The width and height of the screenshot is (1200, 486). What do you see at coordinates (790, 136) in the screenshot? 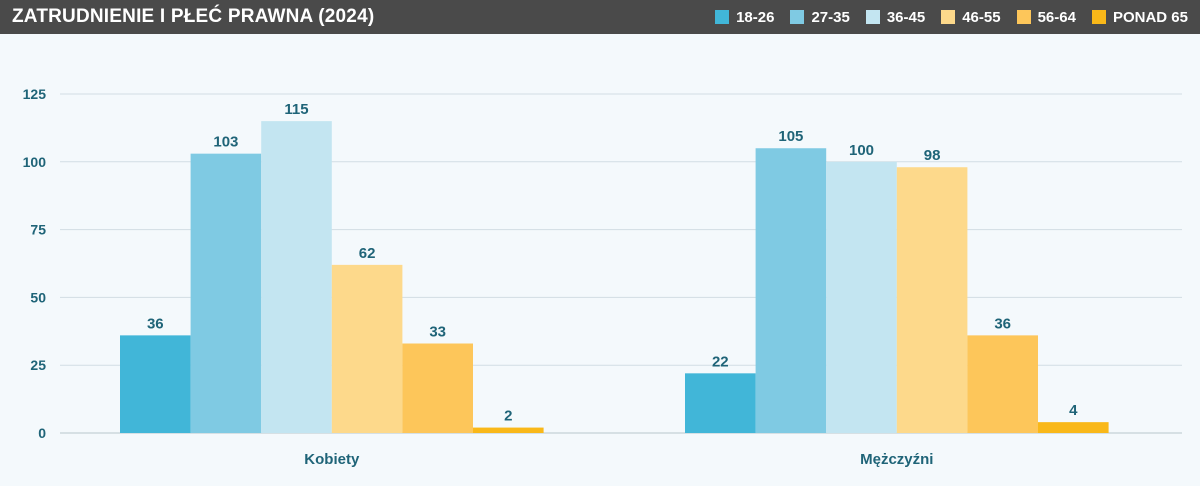
I see `bar-value-label: 105` at bounding box center [790, 136].